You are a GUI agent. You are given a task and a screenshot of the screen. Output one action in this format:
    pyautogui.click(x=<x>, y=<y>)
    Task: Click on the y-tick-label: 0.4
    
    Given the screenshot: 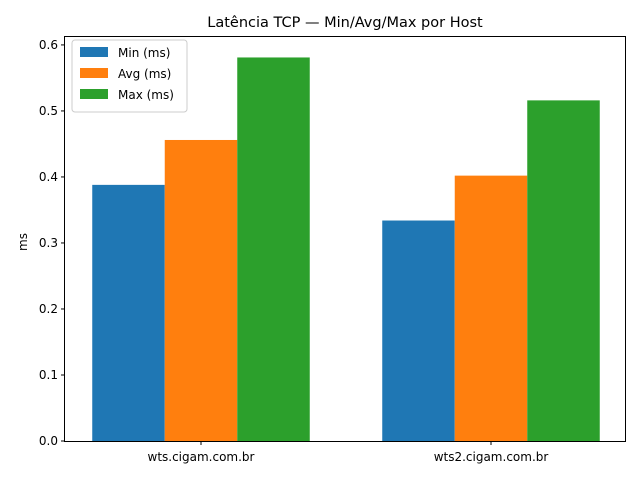 What is the action you would take?
    pyautogui.click(x=48, y=177)
    